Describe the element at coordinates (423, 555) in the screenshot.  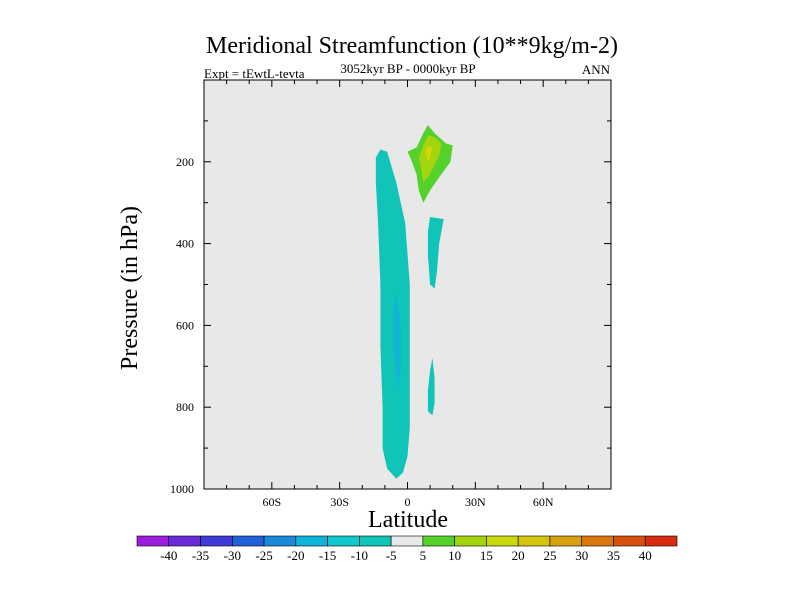
I see `colorbar-label: 5` at that location.